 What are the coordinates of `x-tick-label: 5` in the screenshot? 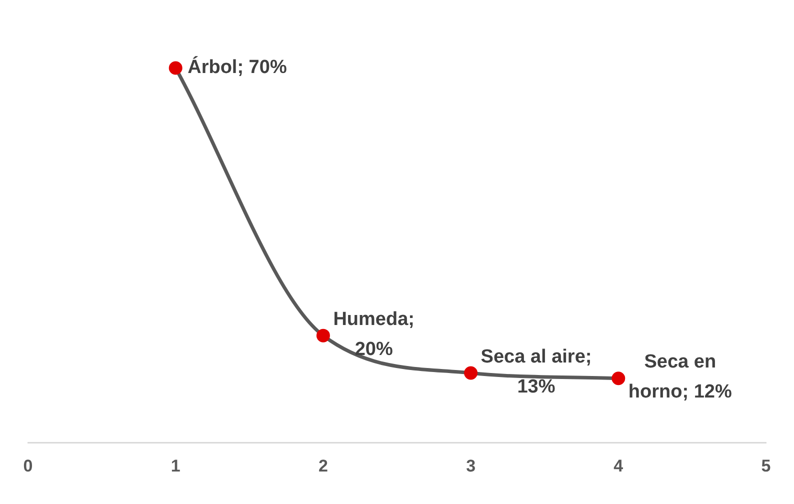 It's located at (766, 466).